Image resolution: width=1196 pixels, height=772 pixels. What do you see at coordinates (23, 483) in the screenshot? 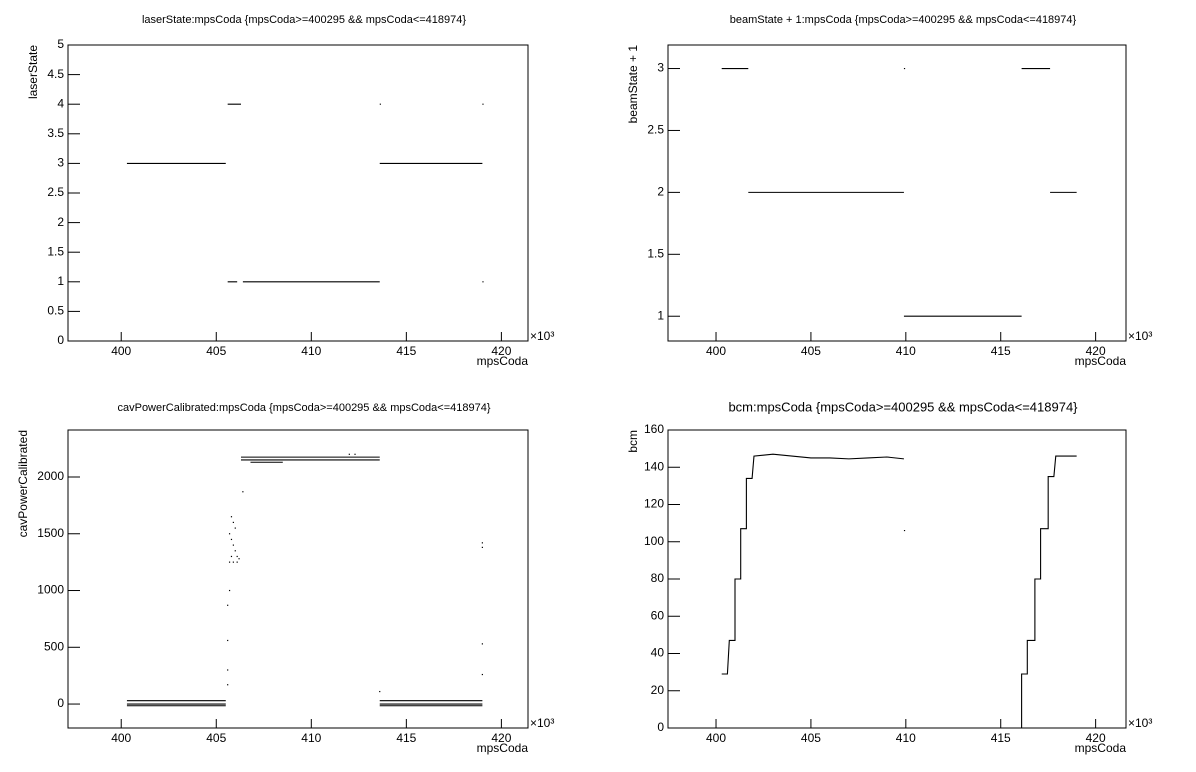
I see `y-axis-title: cavPowerCalibrated` at bounding box center [23, 483].